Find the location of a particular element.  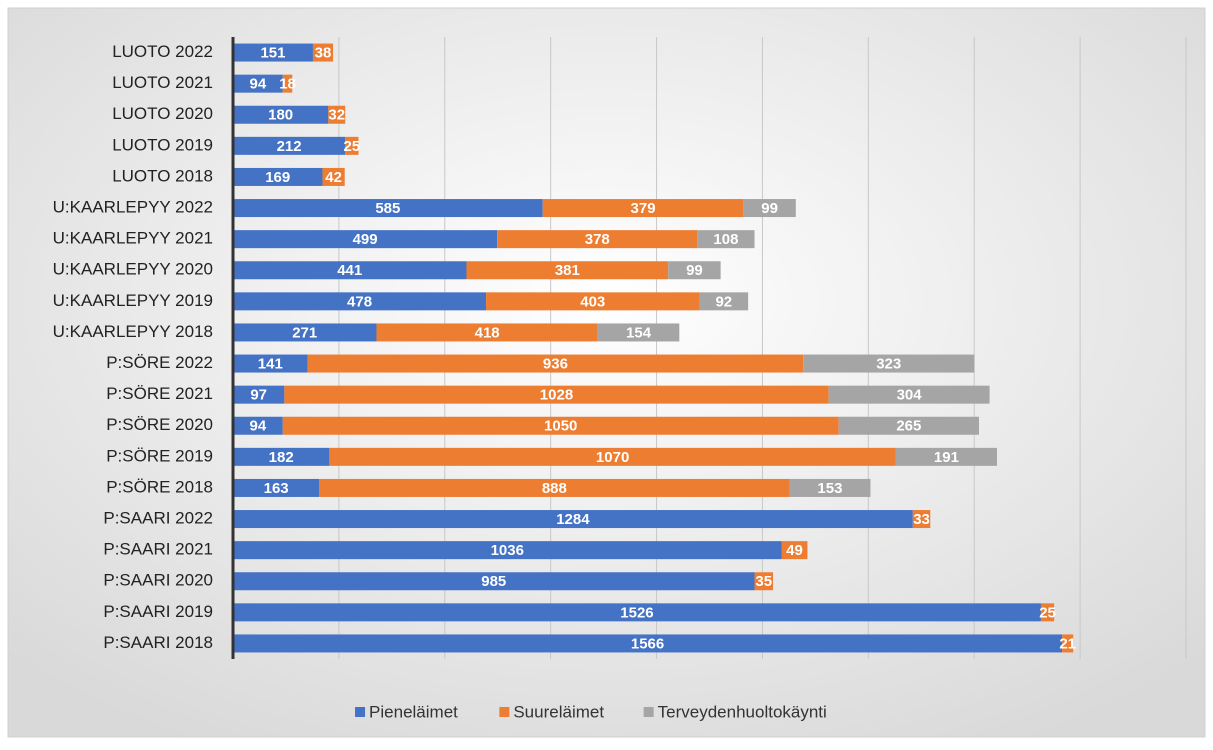

data-label: 42 is located at coordinates (333, 177).